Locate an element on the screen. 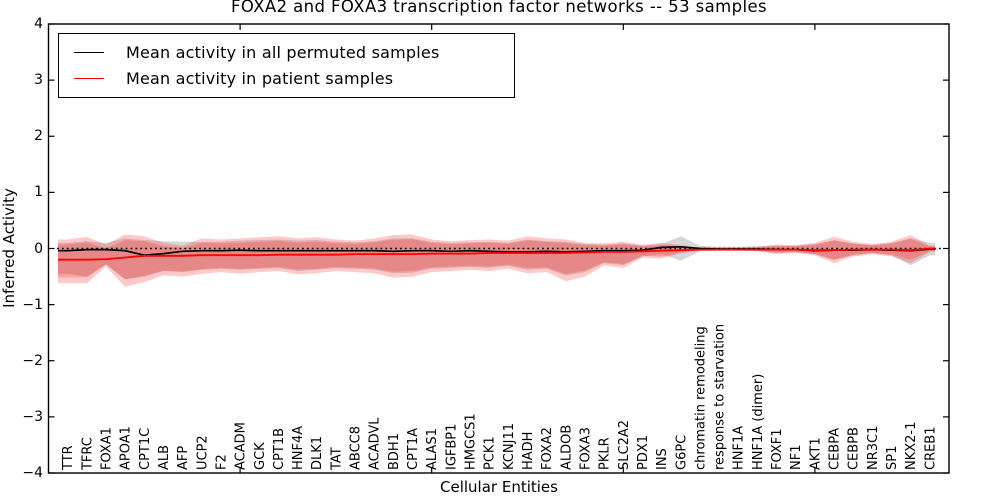 The image size is (1000, 500). x-tick-label: NKX2-1 is located at coordinates (911, 446).